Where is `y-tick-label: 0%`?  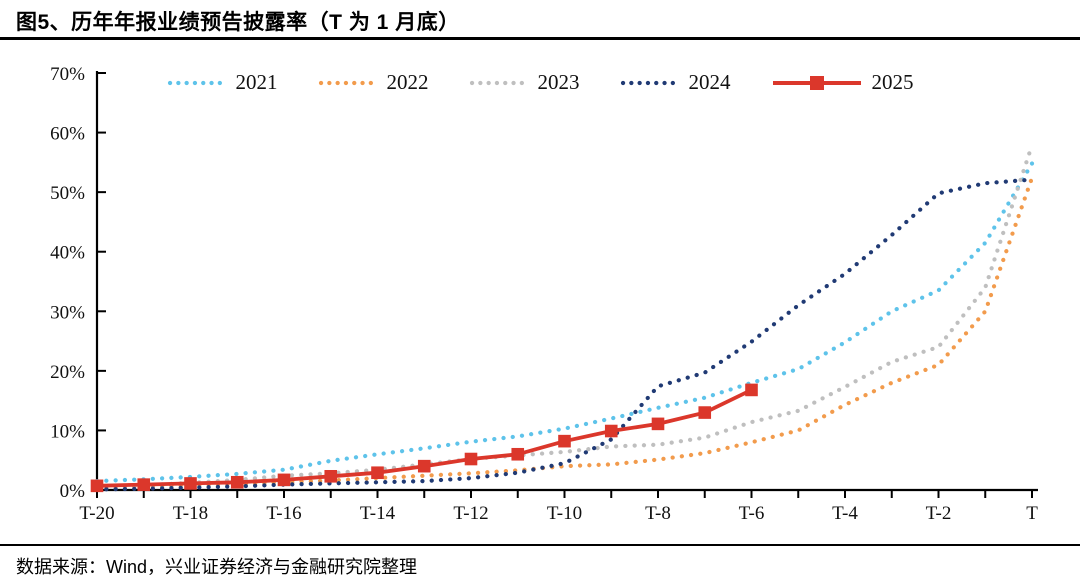
y-tick-label: 0% is located at coordinates (73, 491).